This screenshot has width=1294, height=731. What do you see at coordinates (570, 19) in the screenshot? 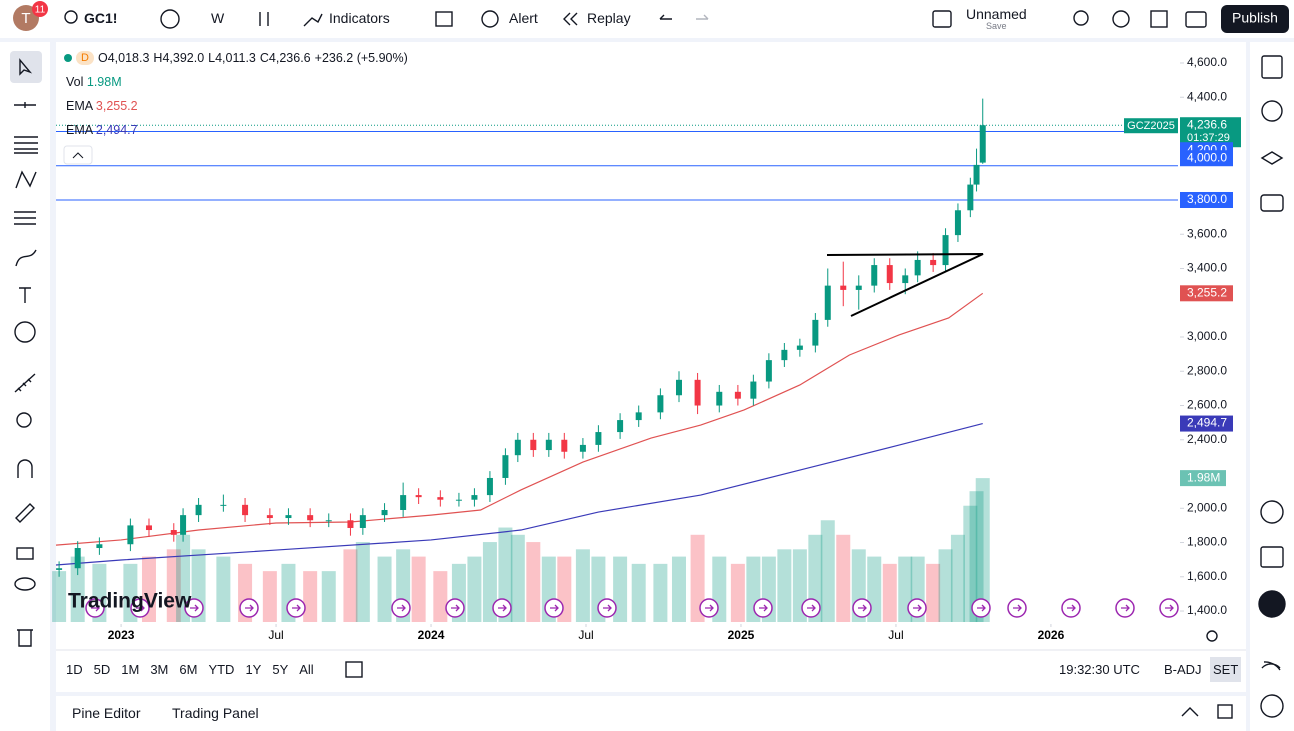
I see `replay-icon` at bounding box center [570, 19].